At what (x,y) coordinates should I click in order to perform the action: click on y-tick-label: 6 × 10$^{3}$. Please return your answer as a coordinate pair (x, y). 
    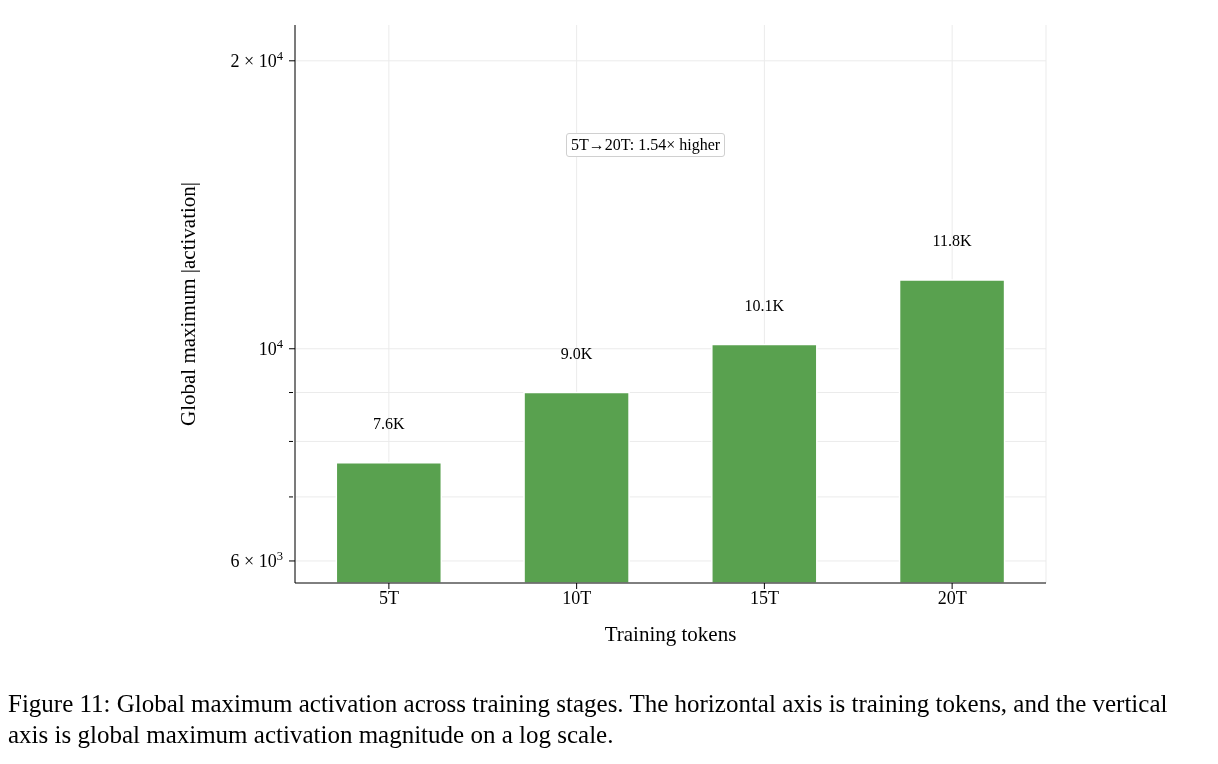
    Looking at the image, I should click on (256, 560).